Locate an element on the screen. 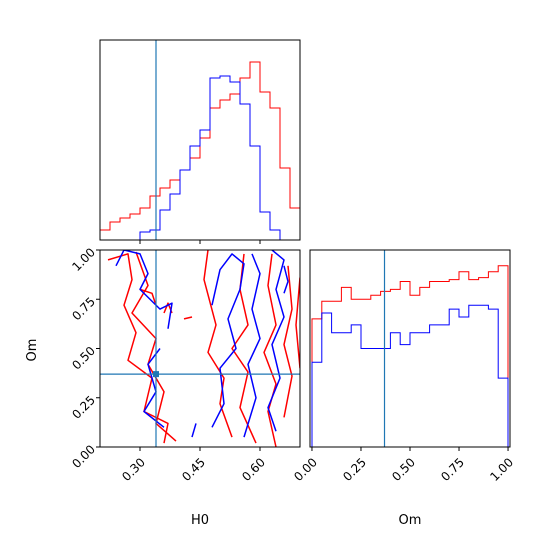 The height and width of the screenshot is (550, 550). h0-histogram-plot-area is located at coordinates (200, 140).